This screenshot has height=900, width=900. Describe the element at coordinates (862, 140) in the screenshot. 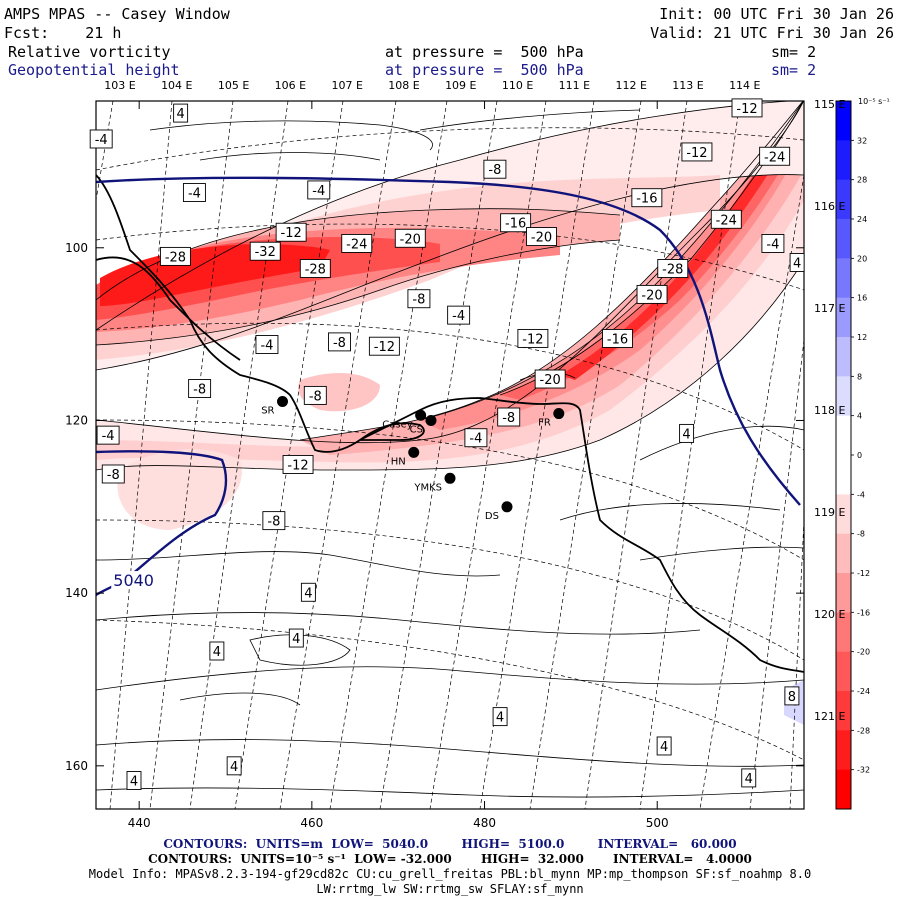

I see `colorbar-label: 32` at that location.